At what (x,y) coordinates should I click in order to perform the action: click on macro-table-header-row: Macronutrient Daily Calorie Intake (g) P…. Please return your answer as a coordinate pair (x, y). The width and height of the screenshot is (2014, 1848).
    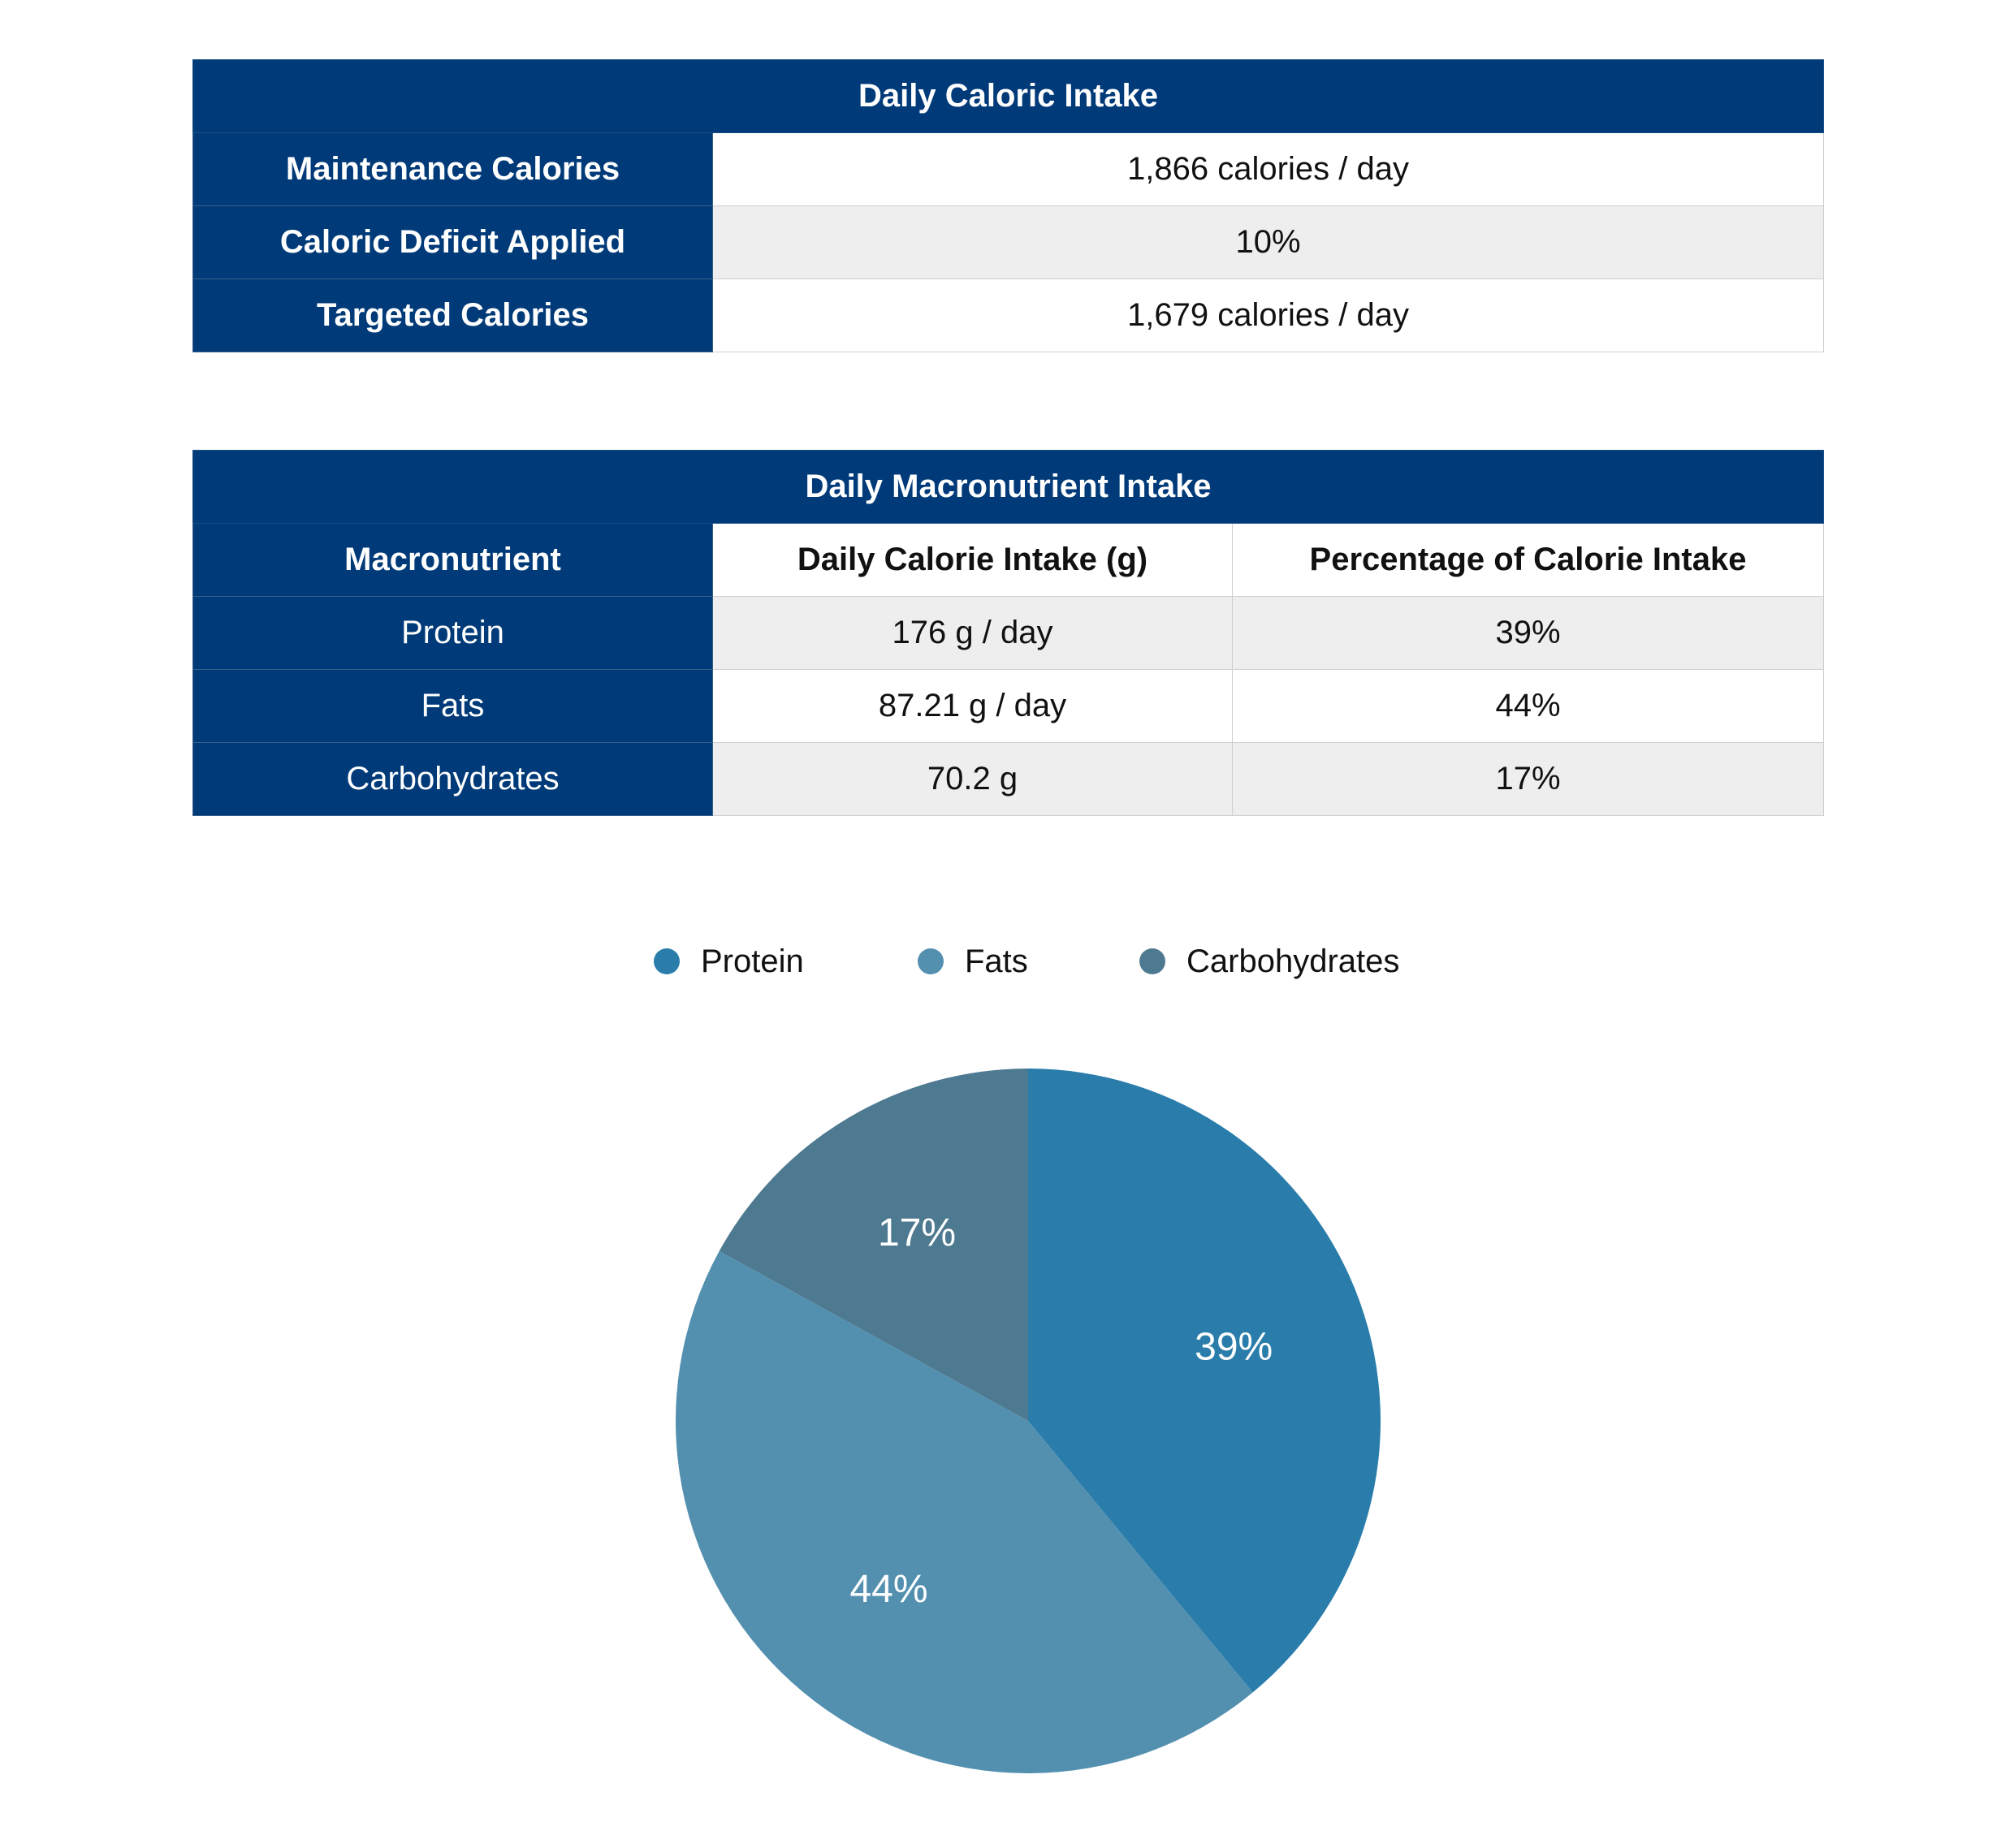
    Looking at the image, I should click on (1009, 560).